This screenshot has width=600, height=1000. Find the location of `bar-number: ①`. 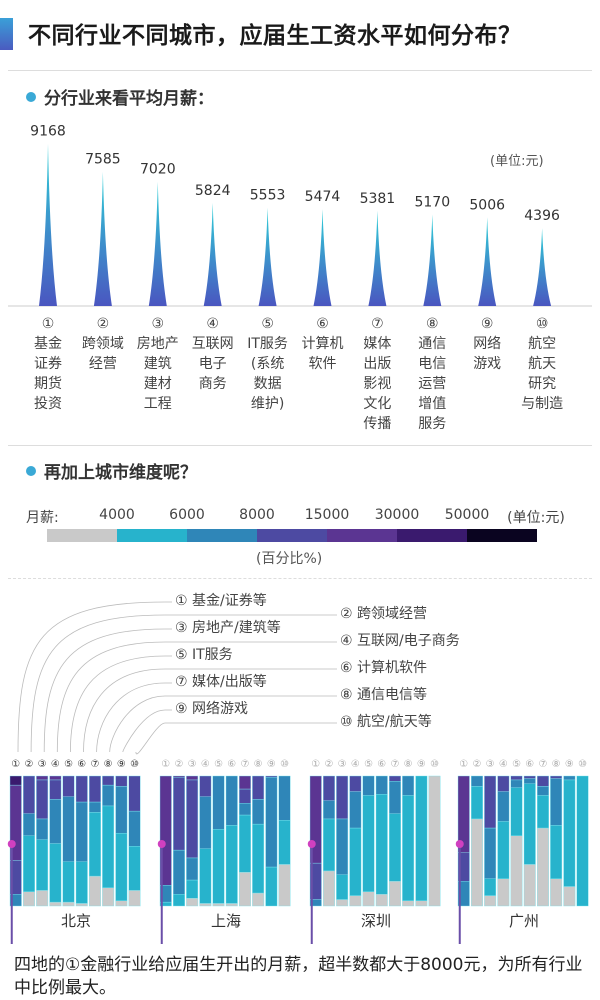

bar-number: ① is located at coordinates (463, 764).